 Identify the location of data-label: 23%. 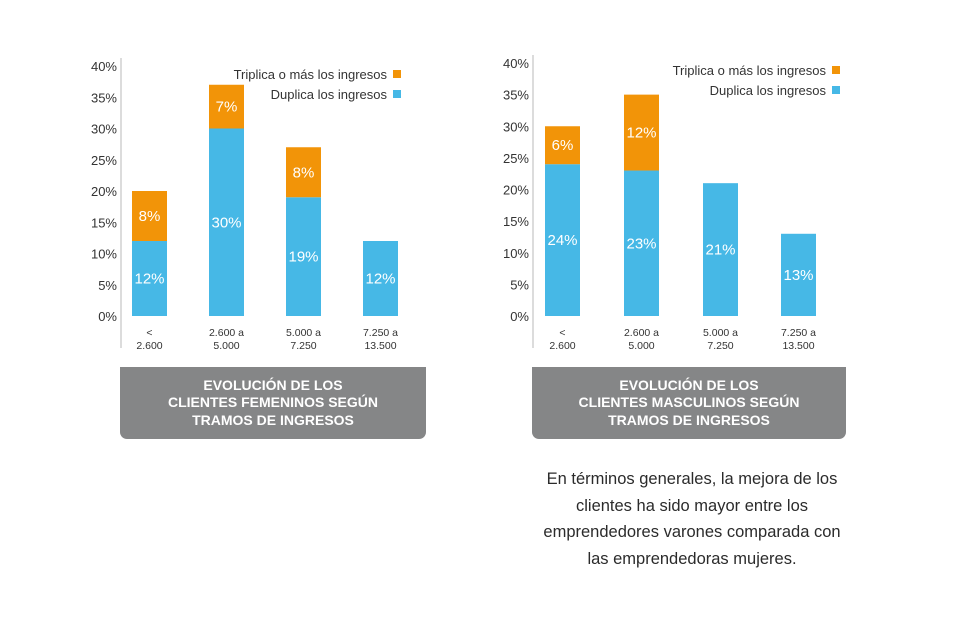
(641, 243).